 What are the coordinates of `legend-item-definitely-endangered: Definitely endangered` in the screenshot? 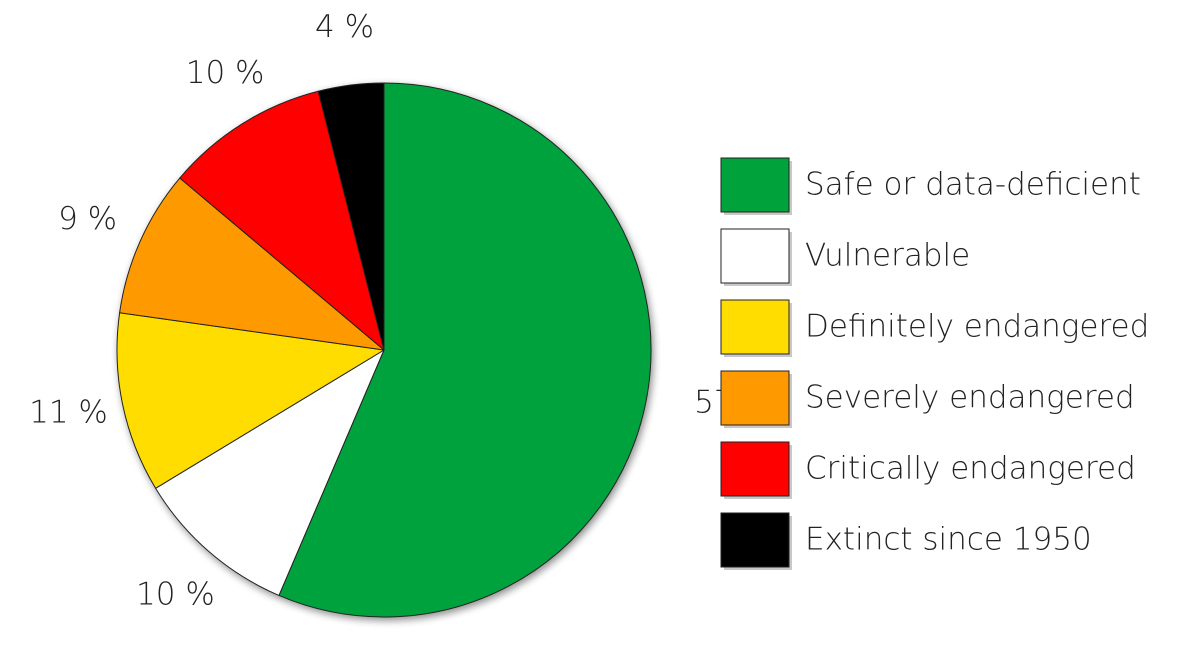 It's located at (934, 328).